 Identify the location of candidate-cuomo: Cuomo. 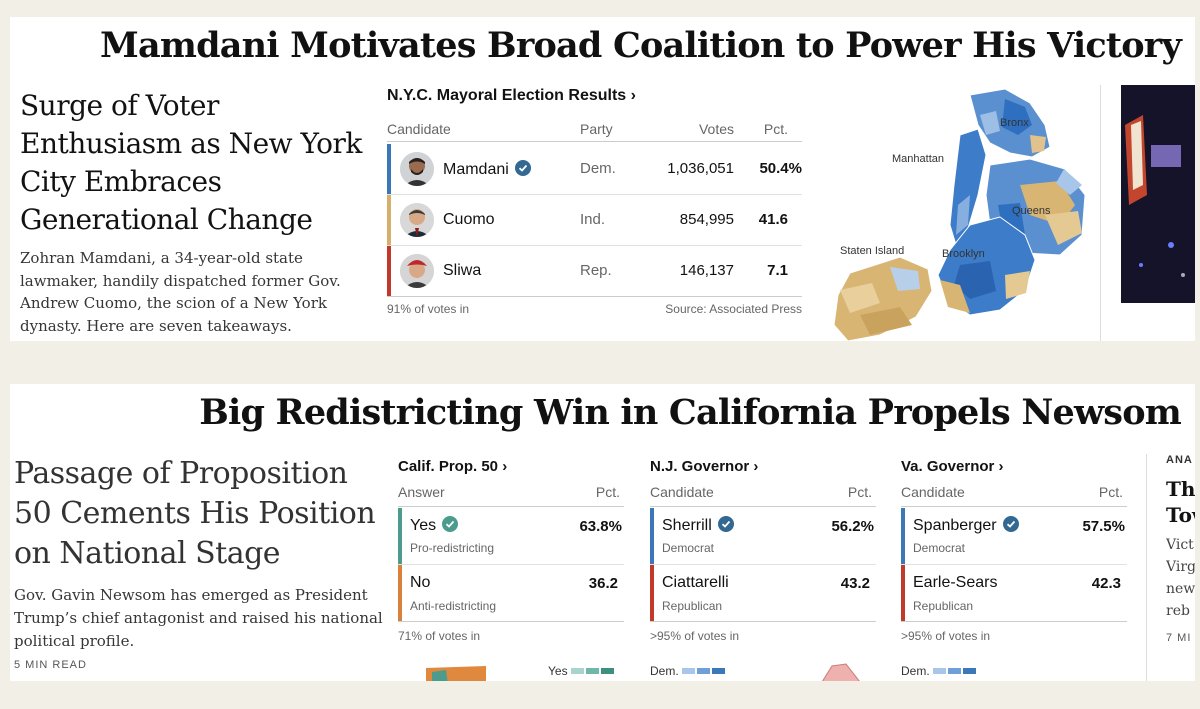
(469, 220).